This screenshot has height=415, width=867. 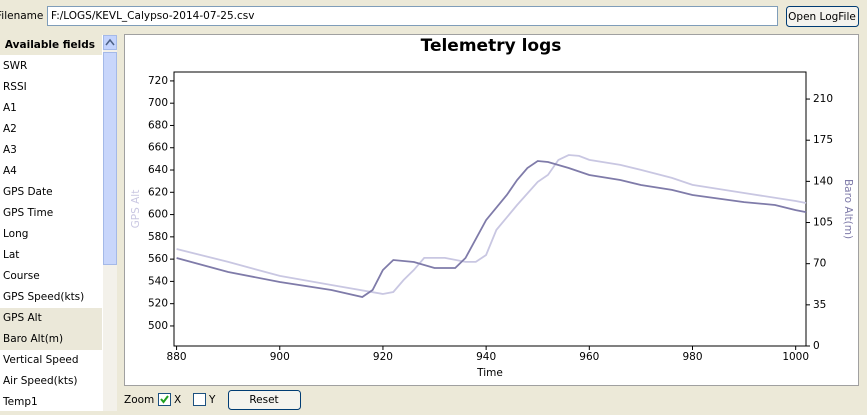 I want to click on y2-tick-label: 140, so click(x=823, y=181).